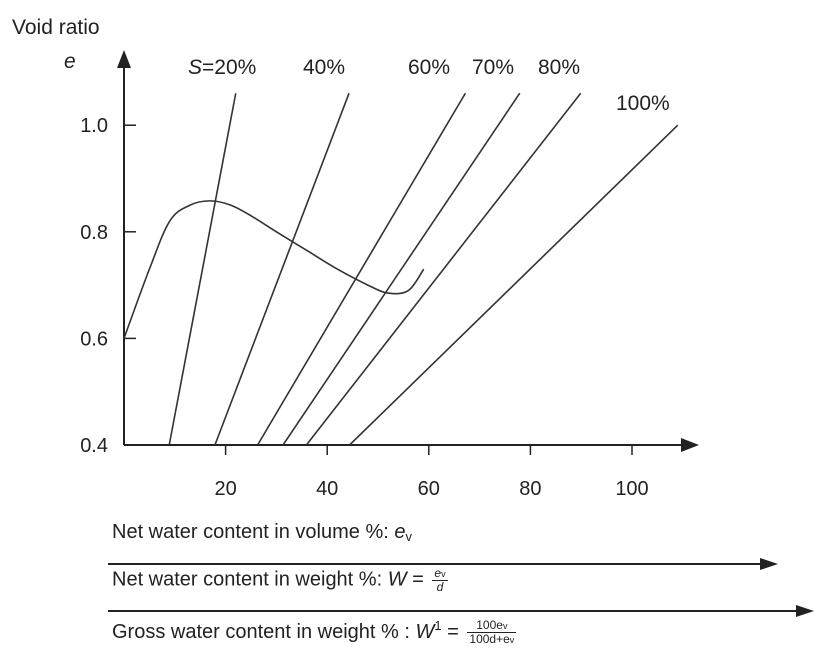  I want to click on footer-gross-den-sub: v, so click(512, 640).